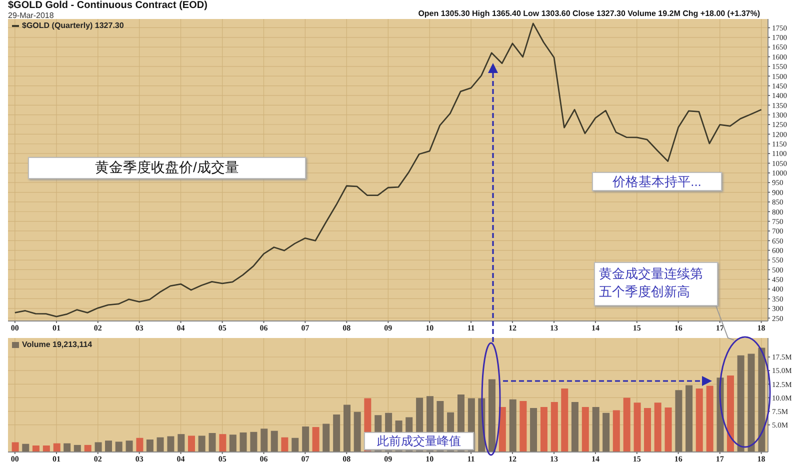 The image size is (800, 464). I want to click on x-tick-label: 10, so click(430, 459).